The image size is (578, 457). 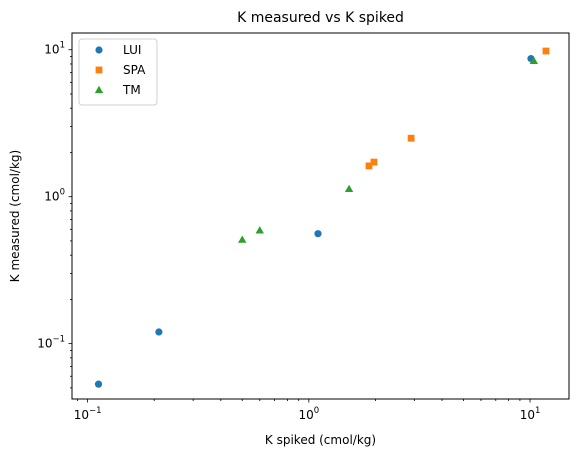 I want to click on legend-label-tm: TM, so click(x=131, y=90).